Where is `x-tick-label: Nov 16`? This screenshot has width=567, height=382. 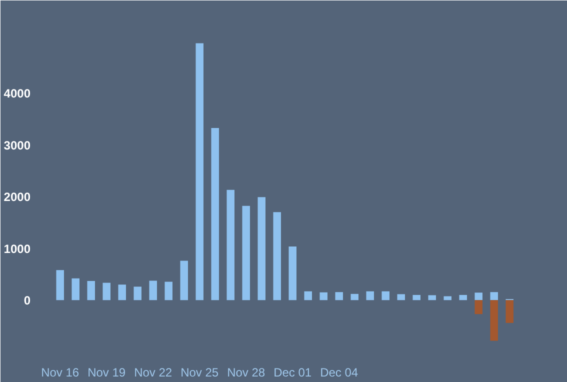
x-tick-label: Nov 16 is located at coordinates (60, 373).